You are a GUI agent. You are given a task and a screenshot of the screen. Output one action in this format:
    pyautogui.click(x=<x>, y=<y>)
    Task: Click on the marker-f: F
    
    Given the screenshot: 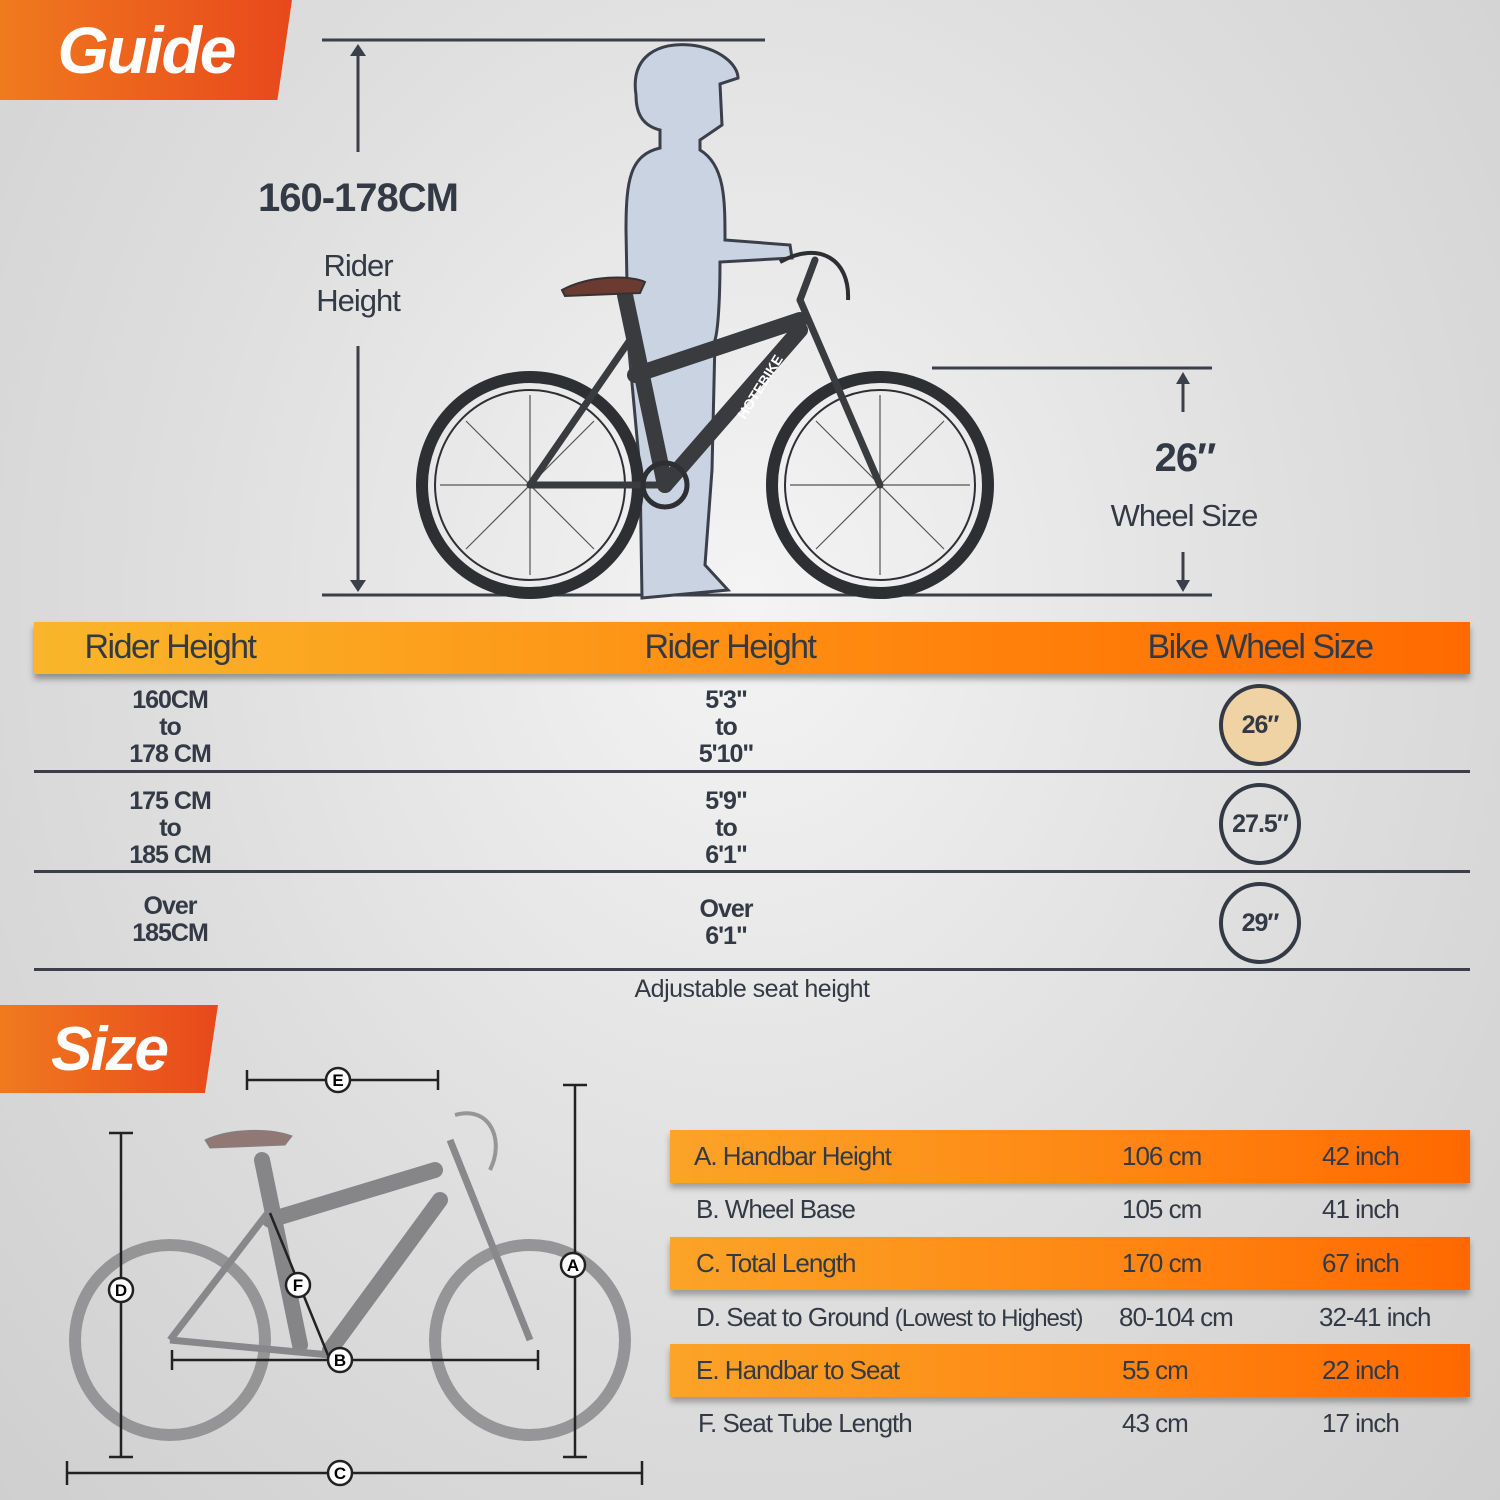 What is the action you would take?
    pyautogui.click(x=298, y=1285)
    